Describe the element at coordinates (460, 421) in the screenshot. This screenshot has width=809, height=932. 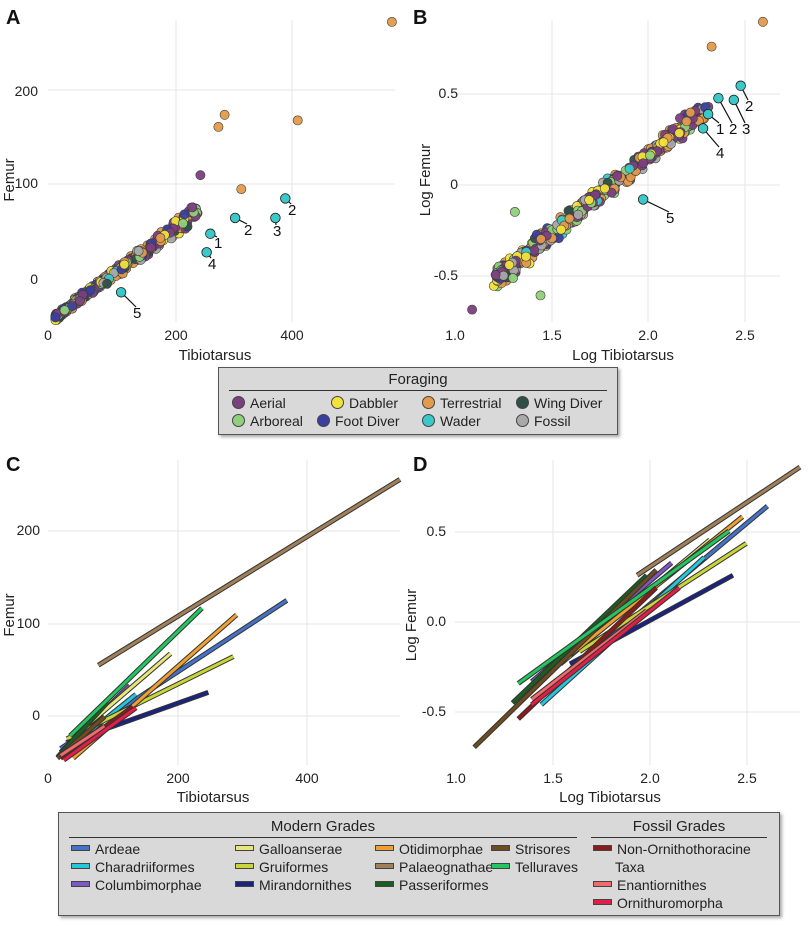
I see `legend-item-label: Wader` at that location.